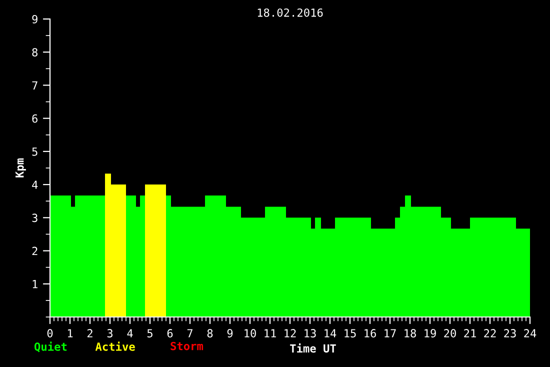 Image resolution: width=550 pixels, height=367 pixels. I want to click on text: Active, so click(115, 346).